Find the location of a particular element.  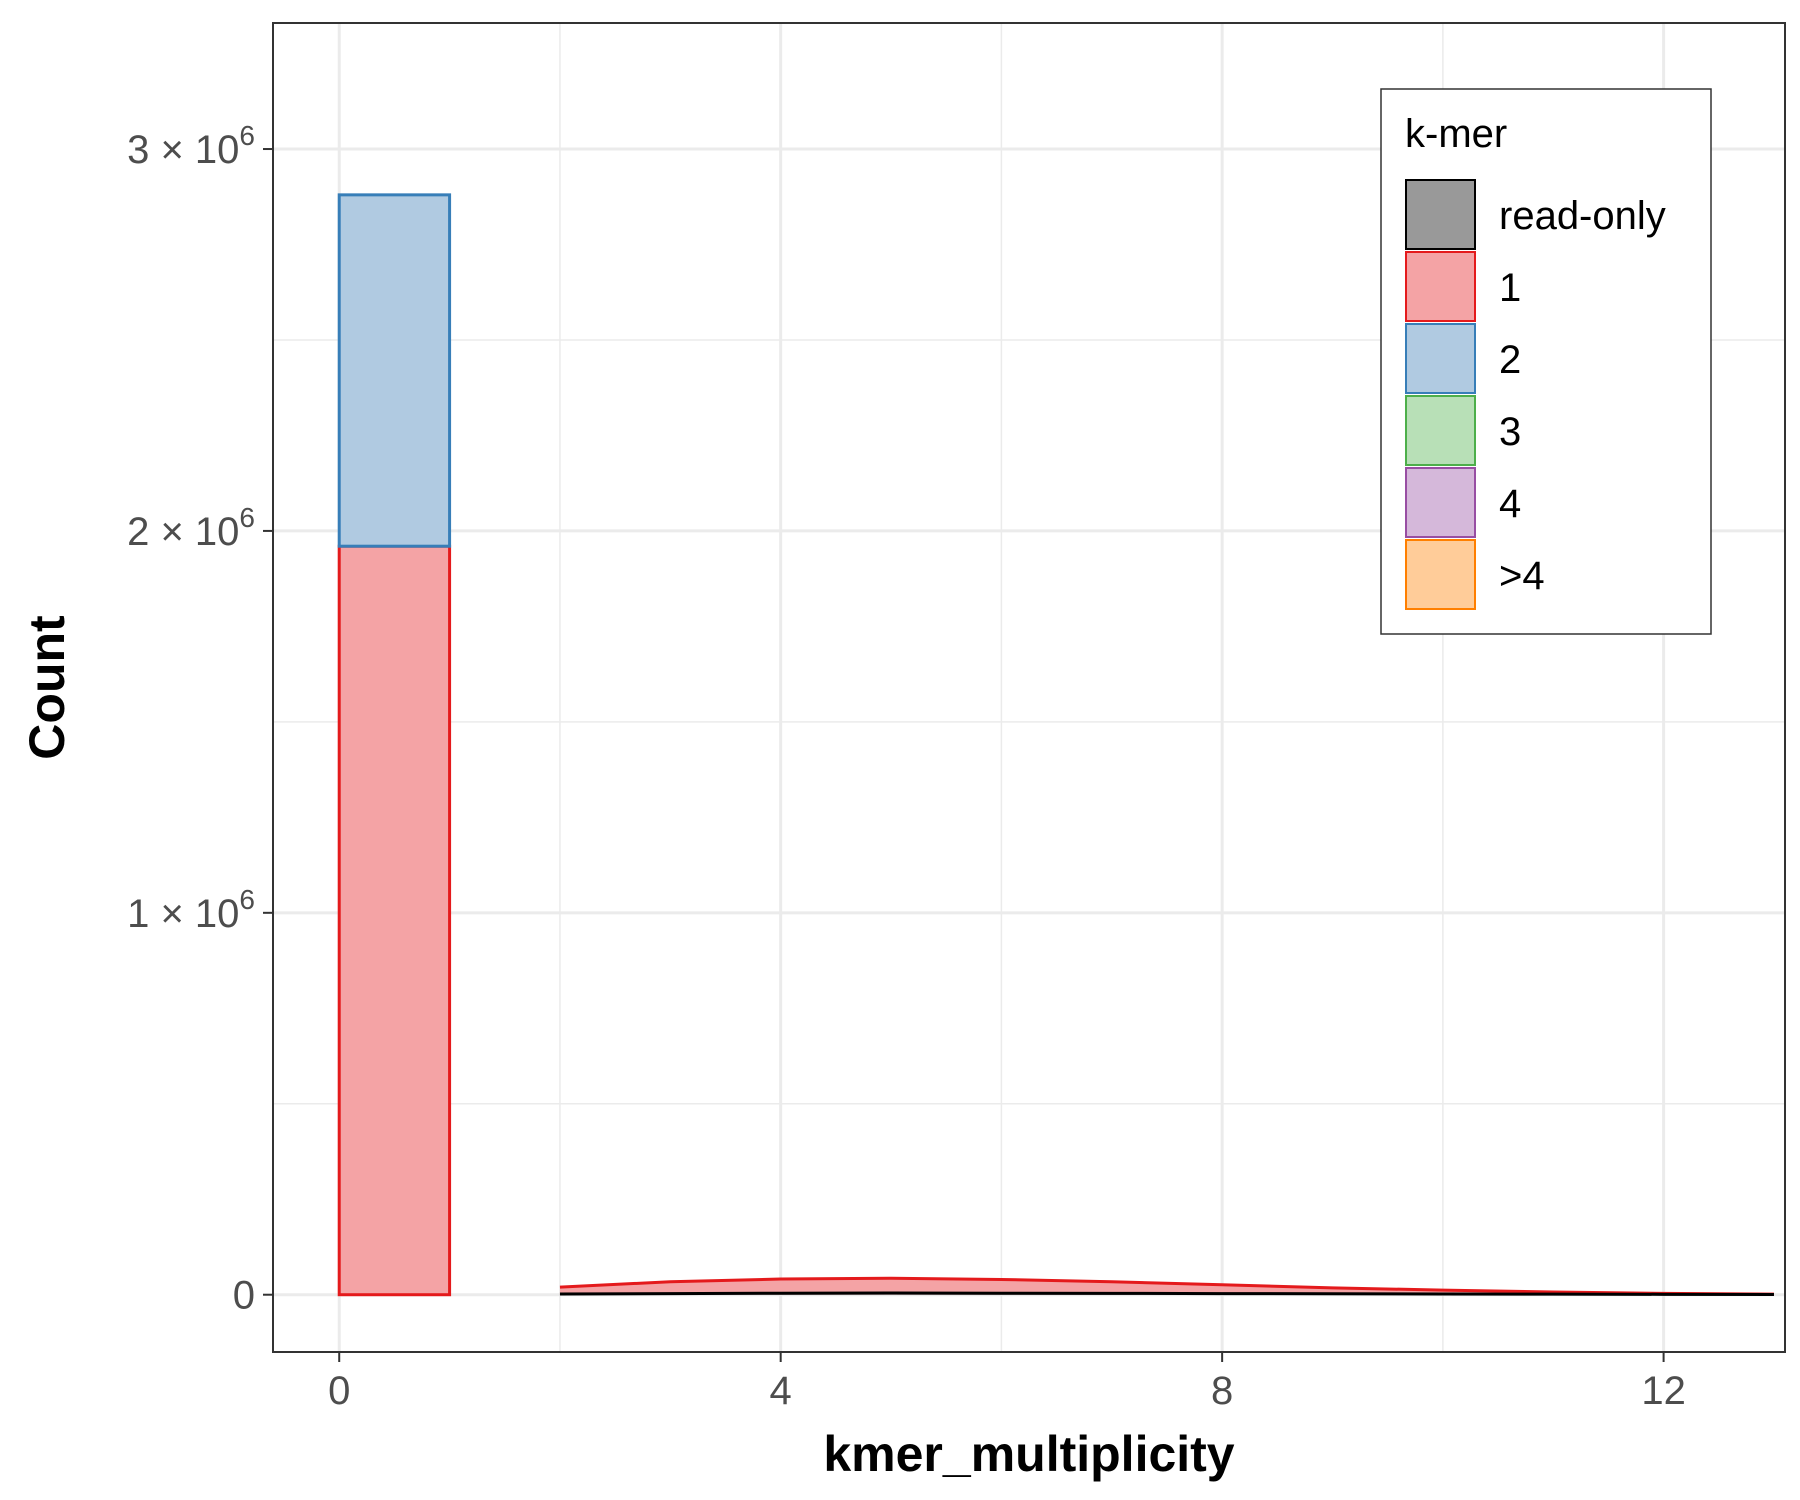

legend-label: 3 is located at coordinates (1510, 432).